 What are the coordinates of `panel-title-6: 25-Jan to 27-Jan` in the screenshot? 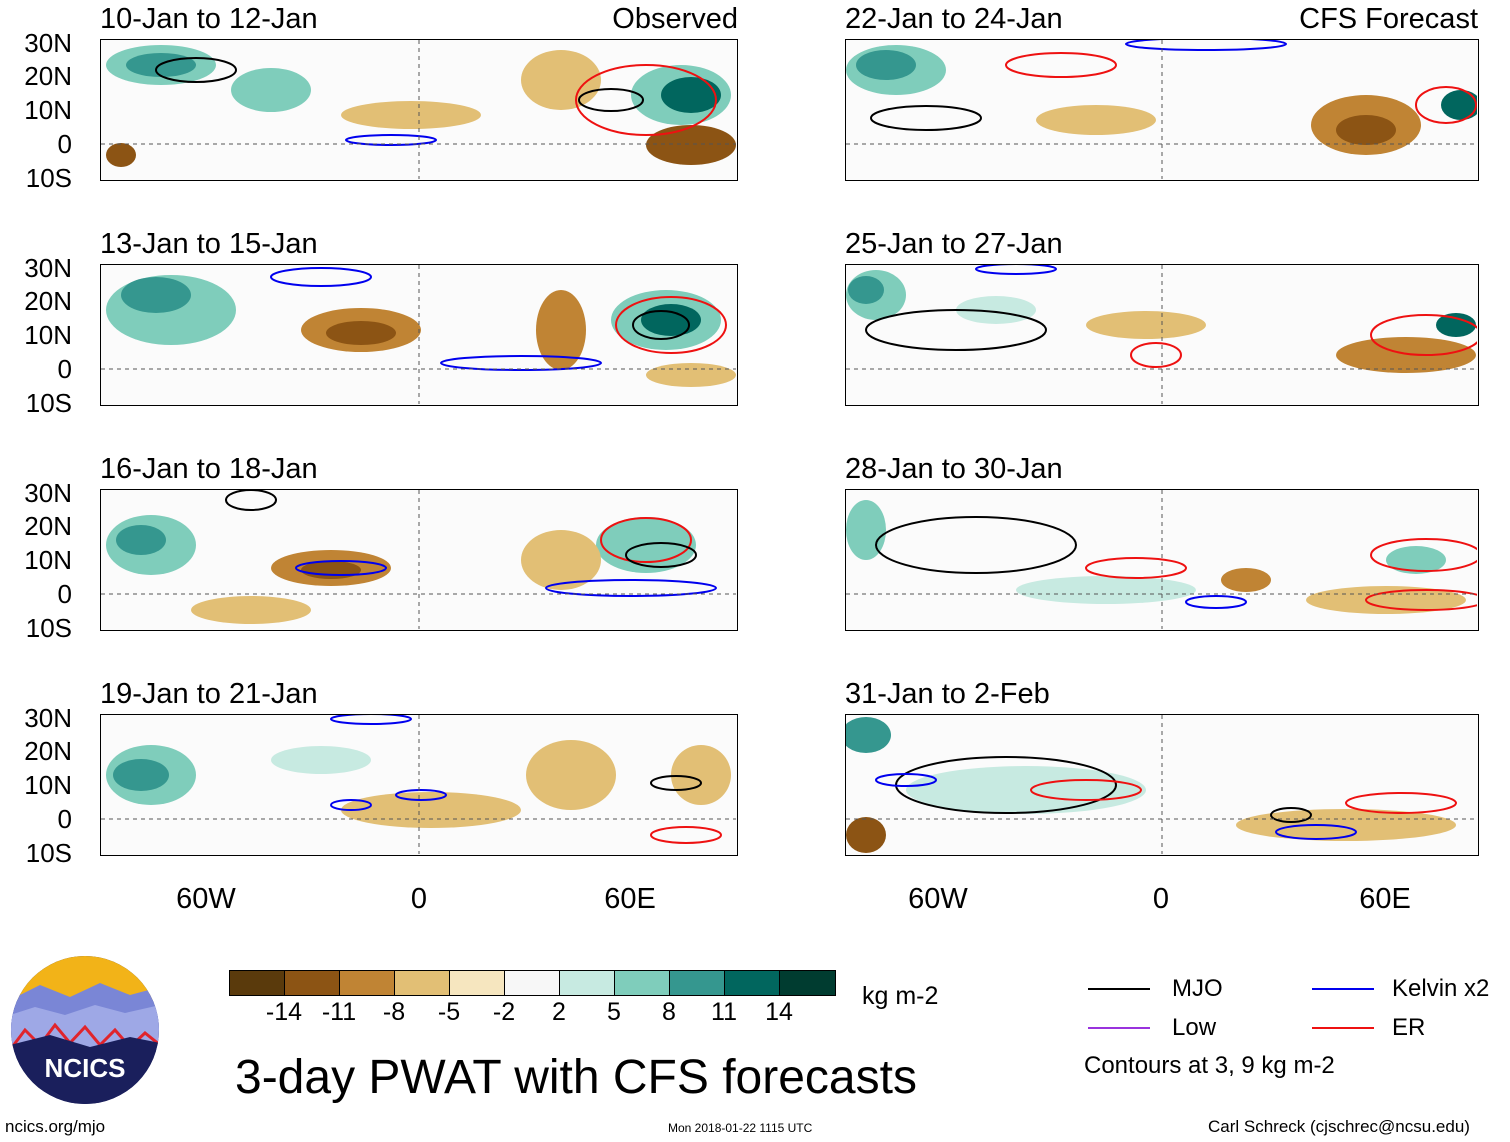 It's located at (954, 244).